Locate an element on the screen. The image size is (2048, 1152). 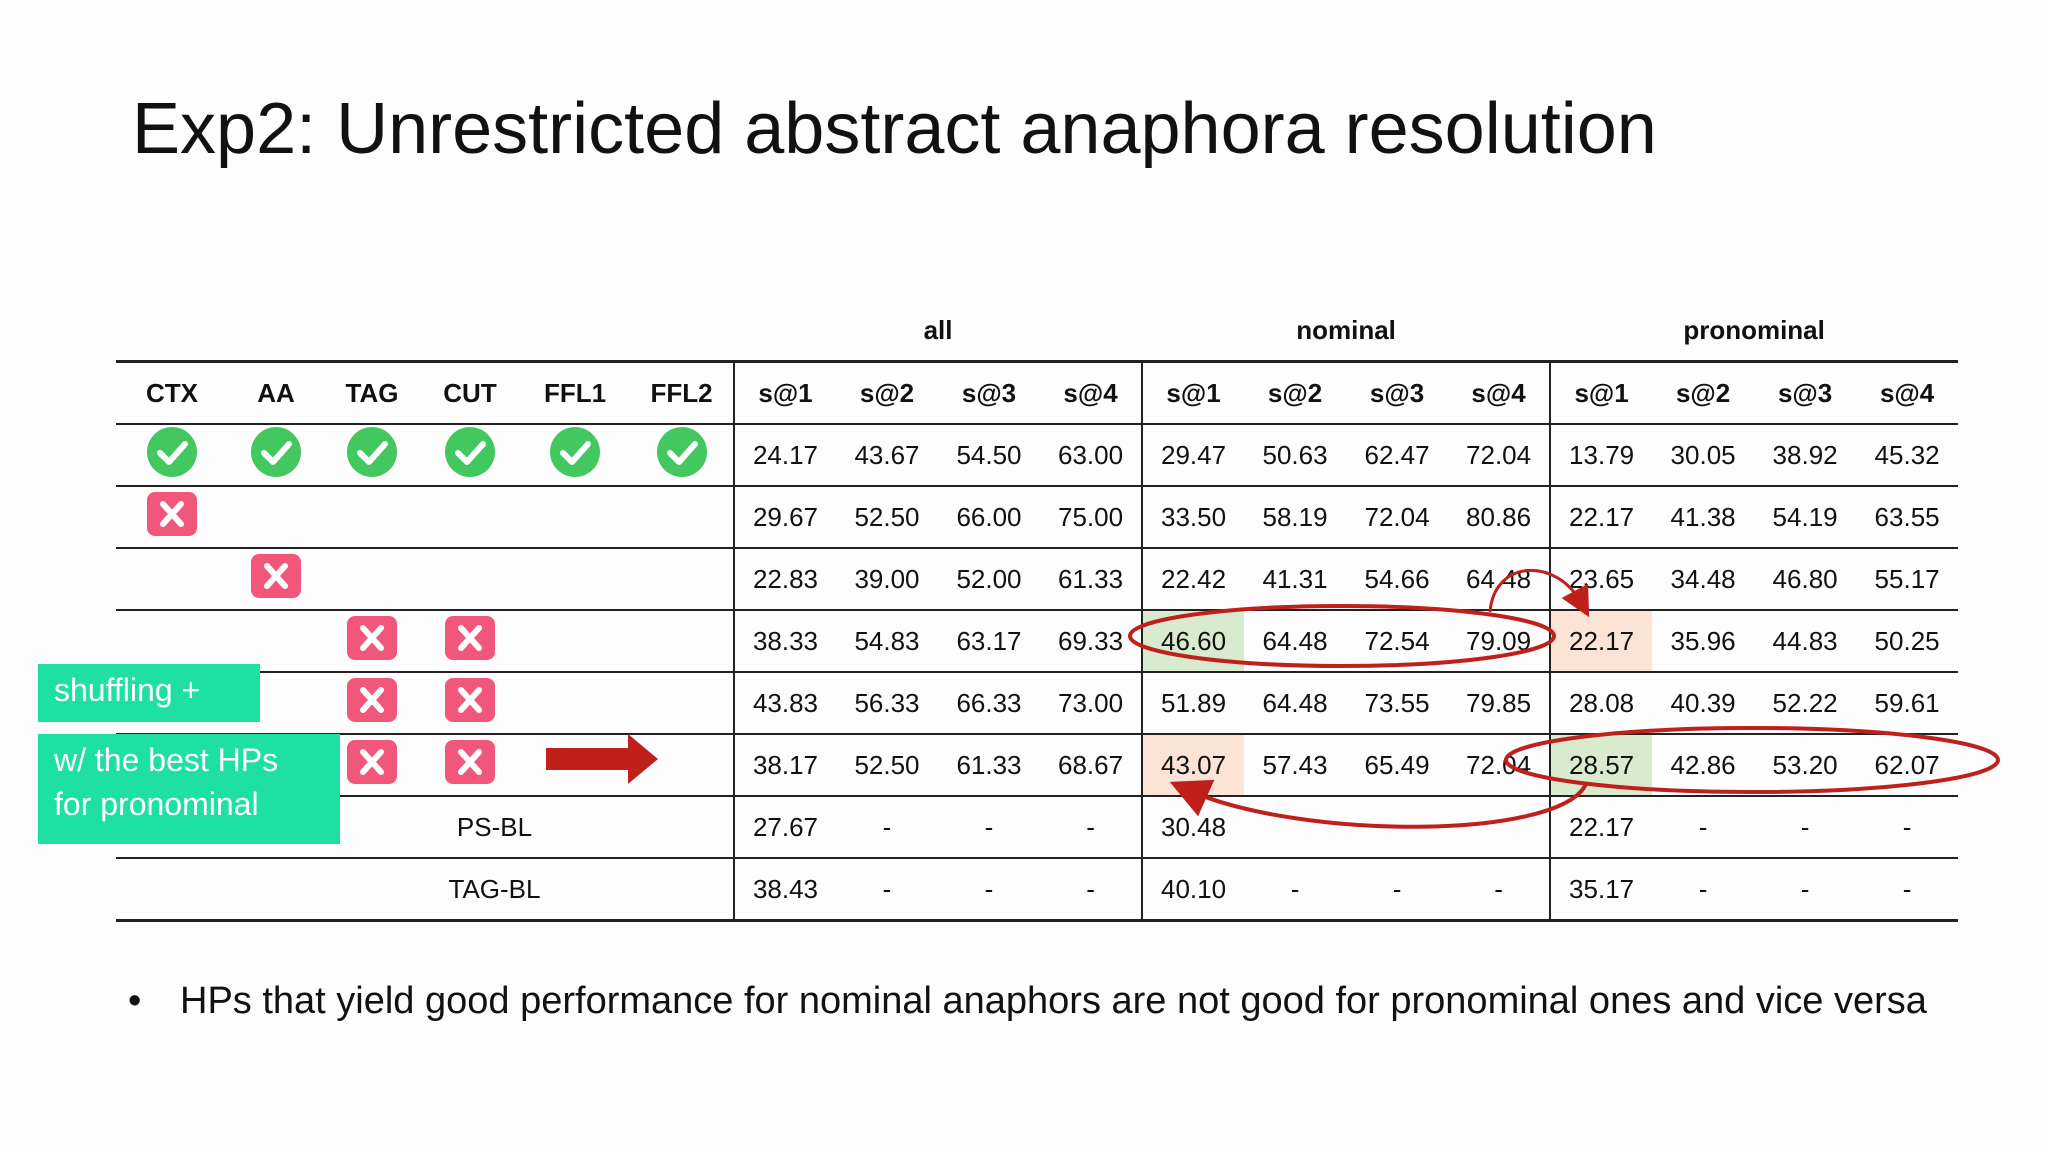
value-cell: 38.33 is located at coordinates (784, 641).